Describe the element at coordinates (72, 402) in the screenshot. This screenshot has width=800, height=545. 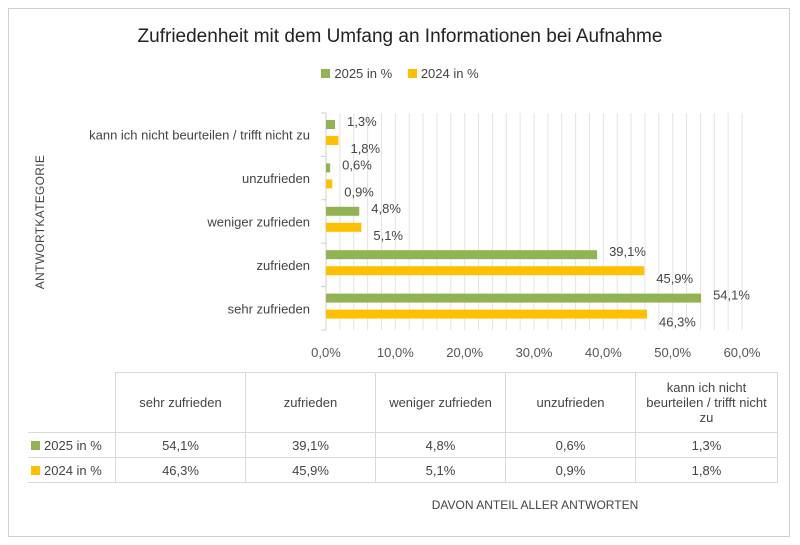
I see `table-corner` at that location.